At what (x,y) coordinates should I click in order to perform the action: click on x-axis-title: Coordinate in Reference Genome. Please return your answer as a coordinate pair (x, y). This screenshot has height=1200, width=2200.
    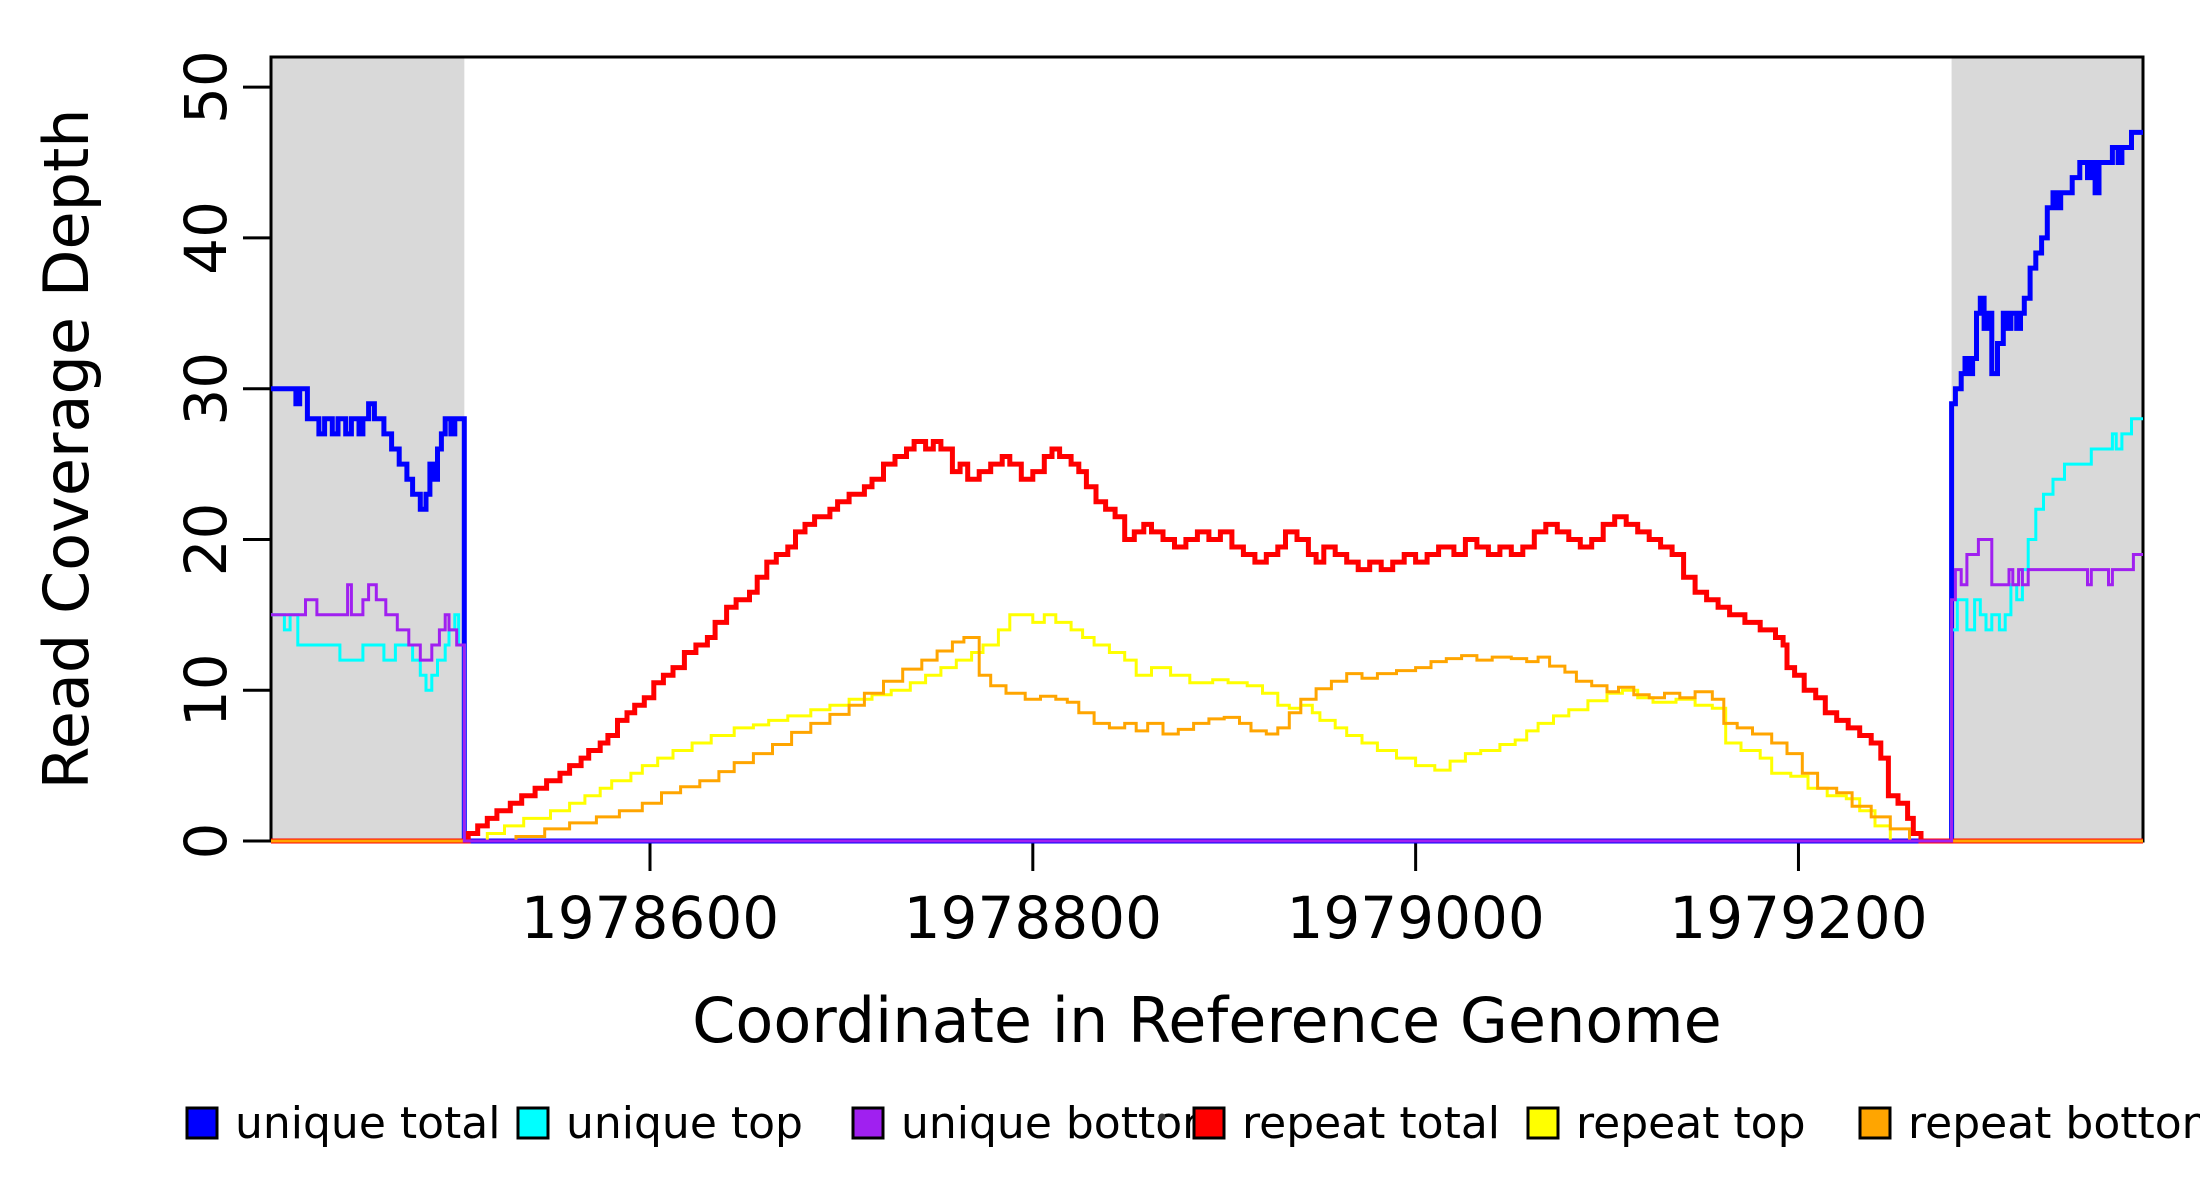
    Looking at the image, I should click on (1207, 1020).